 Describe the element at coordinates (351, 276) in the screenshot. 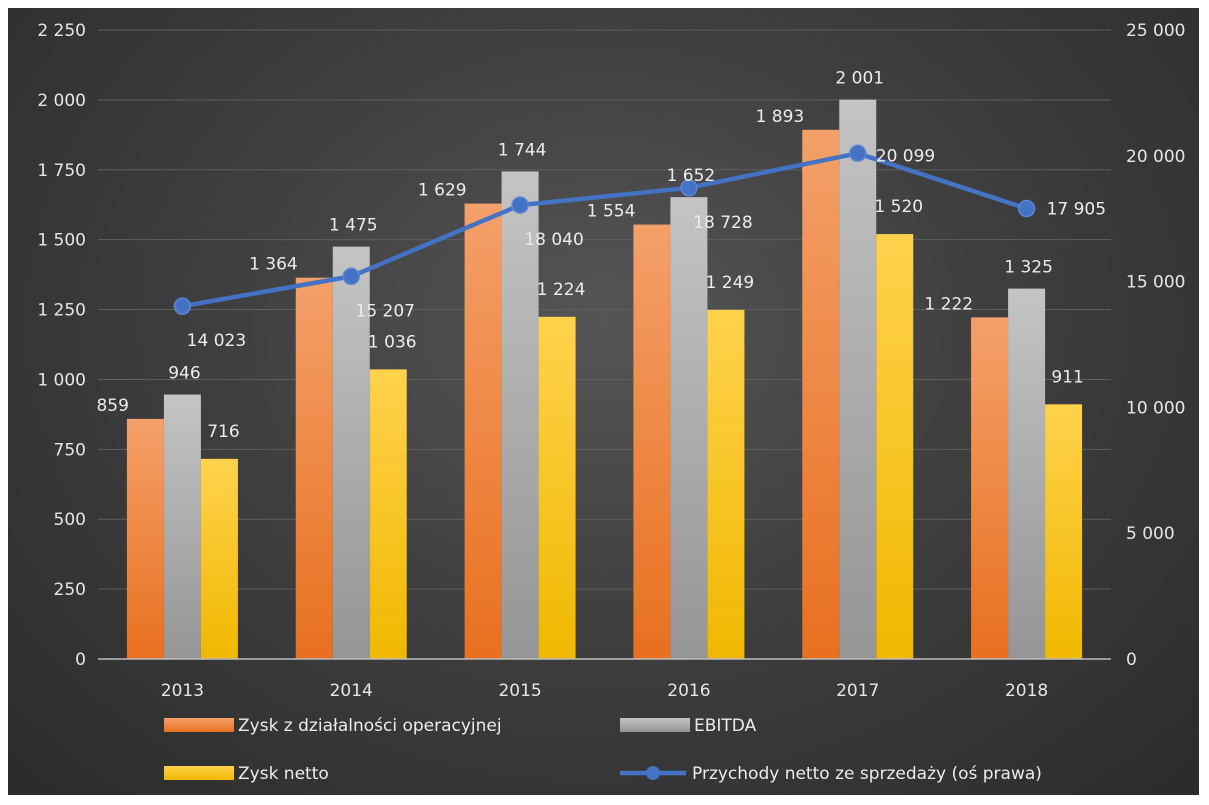

I see `line-point-2014` at that location.